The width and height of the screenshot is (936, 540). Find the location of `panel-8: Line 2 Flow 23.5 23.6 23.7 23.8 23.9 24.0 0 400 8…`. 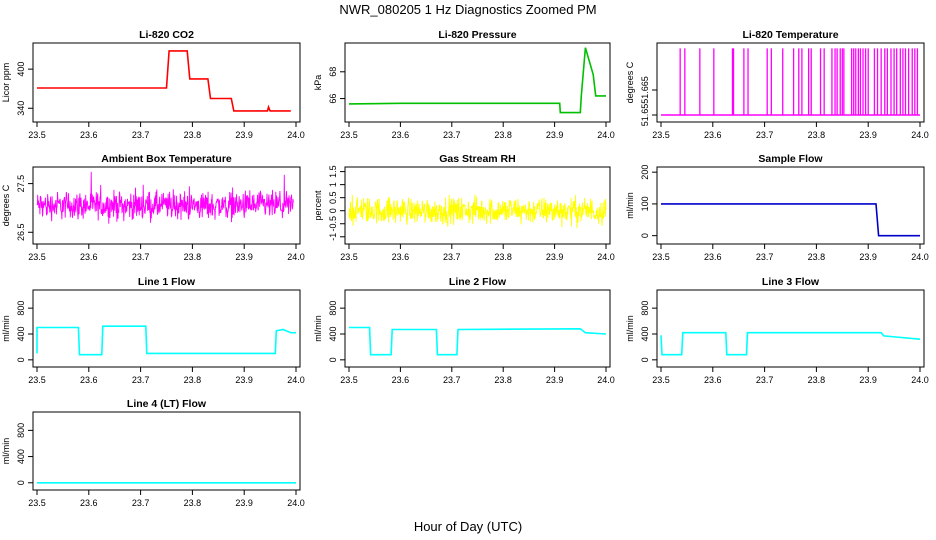

panel-8: Line 2 Flow 23.5 23.6 23.7 23.8 23.9 24.0 0 400 8… is located at coordinates (464, 330).